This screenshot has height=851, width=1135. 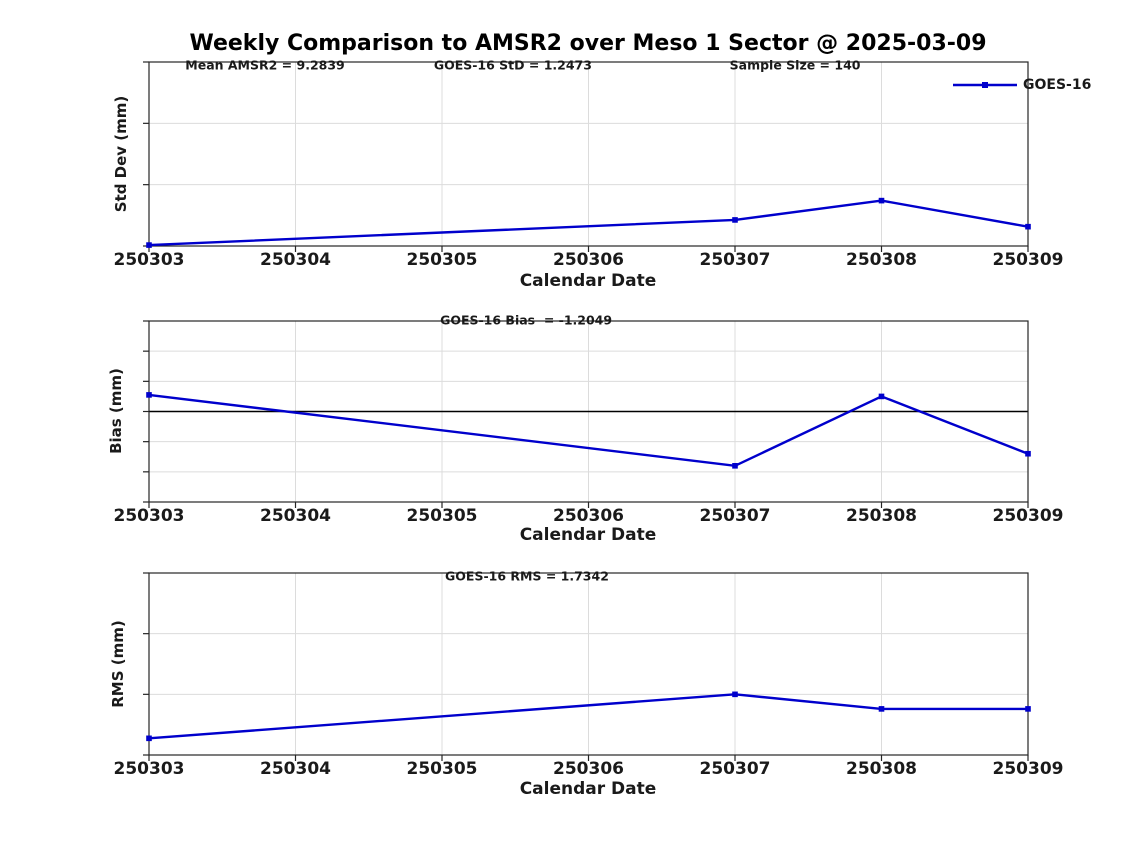 What do you see at coordinates (265, 65) in the screenshot?
I see `stat-annotation: Mean AMSR2 = 9.2839` at bounding box center [265, 65].